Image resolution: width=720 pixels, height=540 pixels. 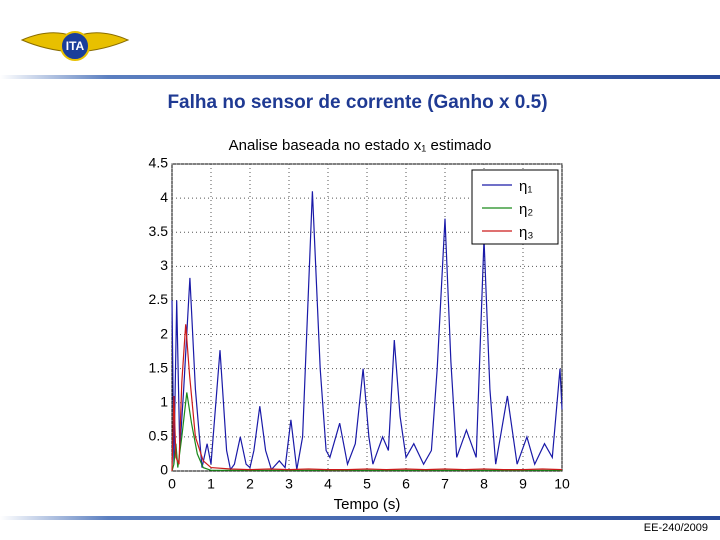 What do you see at coordinates (328, 484) in the screenshot?
I see `x-tick-label: 4` at bounding box center [328, 484].